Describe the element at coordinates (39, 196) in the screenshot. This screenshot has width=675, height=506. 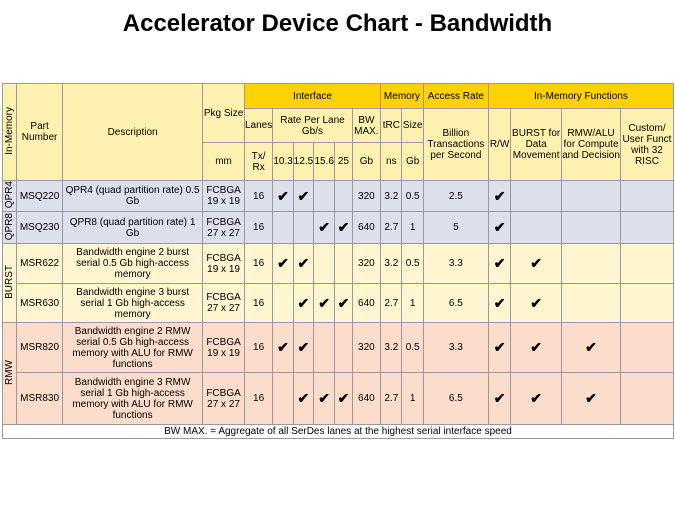
I see `part-number-cell: MSQ220` at that location.